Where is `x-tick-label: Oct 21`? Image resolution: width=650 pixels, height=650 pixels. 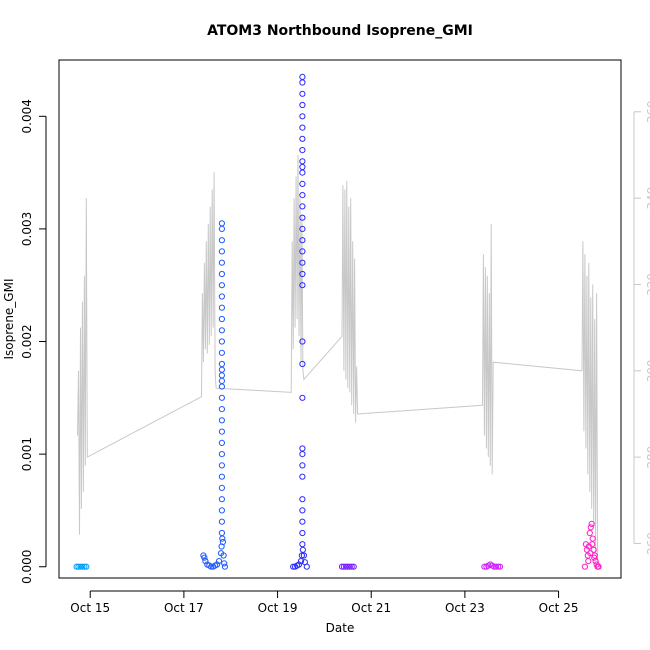 x-tick-label: Oct 21 is located at coordinates (371, 608).